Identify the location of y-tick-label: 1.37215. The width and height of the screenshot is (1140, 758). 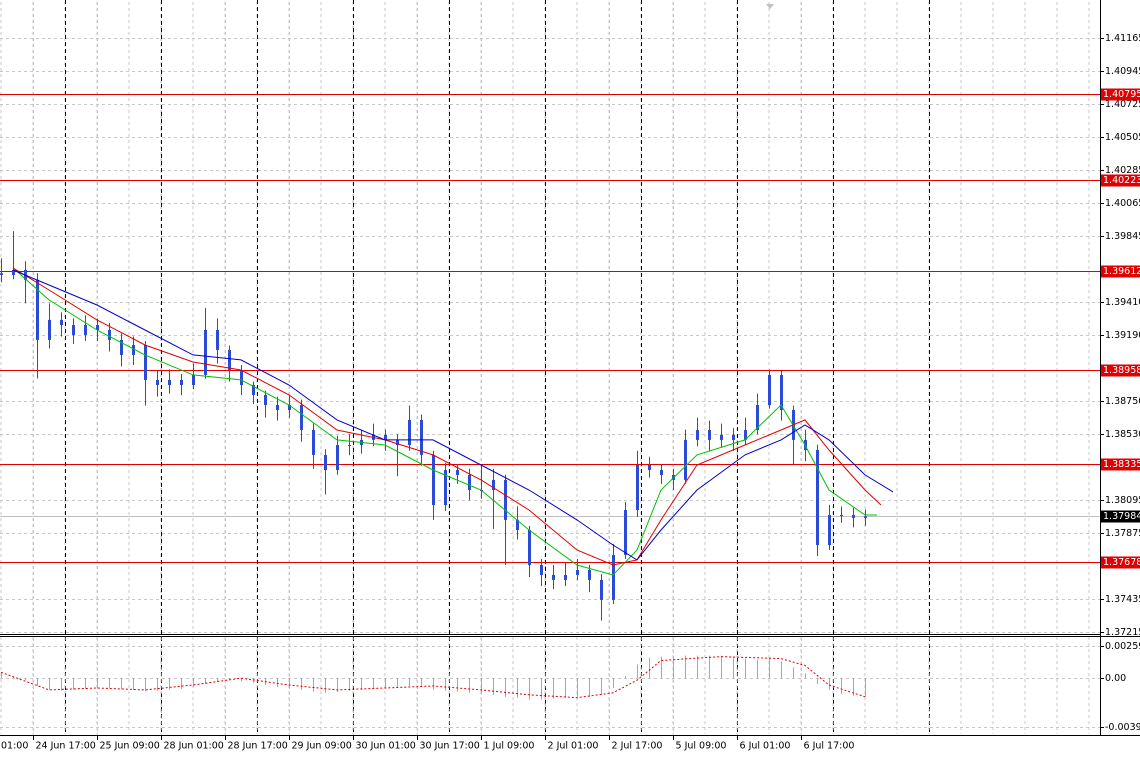
(1122, 632).